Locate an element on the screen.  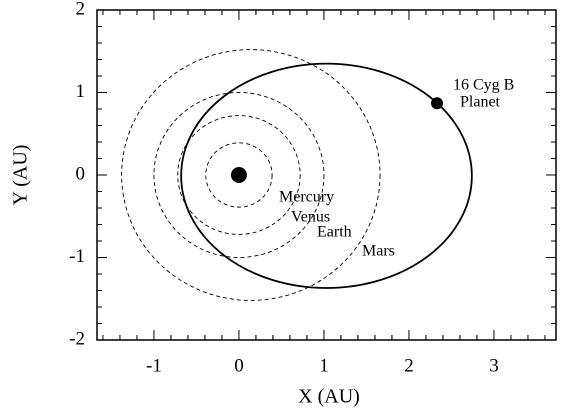
x-tick-label: 3 is located at coordinates (494, 365).